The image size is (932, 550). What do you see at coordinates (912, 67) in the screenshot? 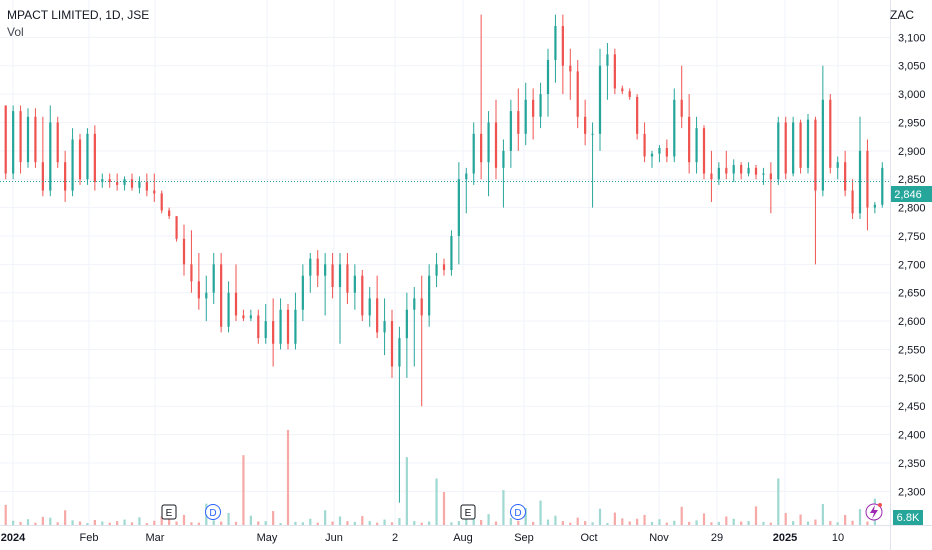
I see `price-tick-label: 3,050` at bounding box center [912, 67].